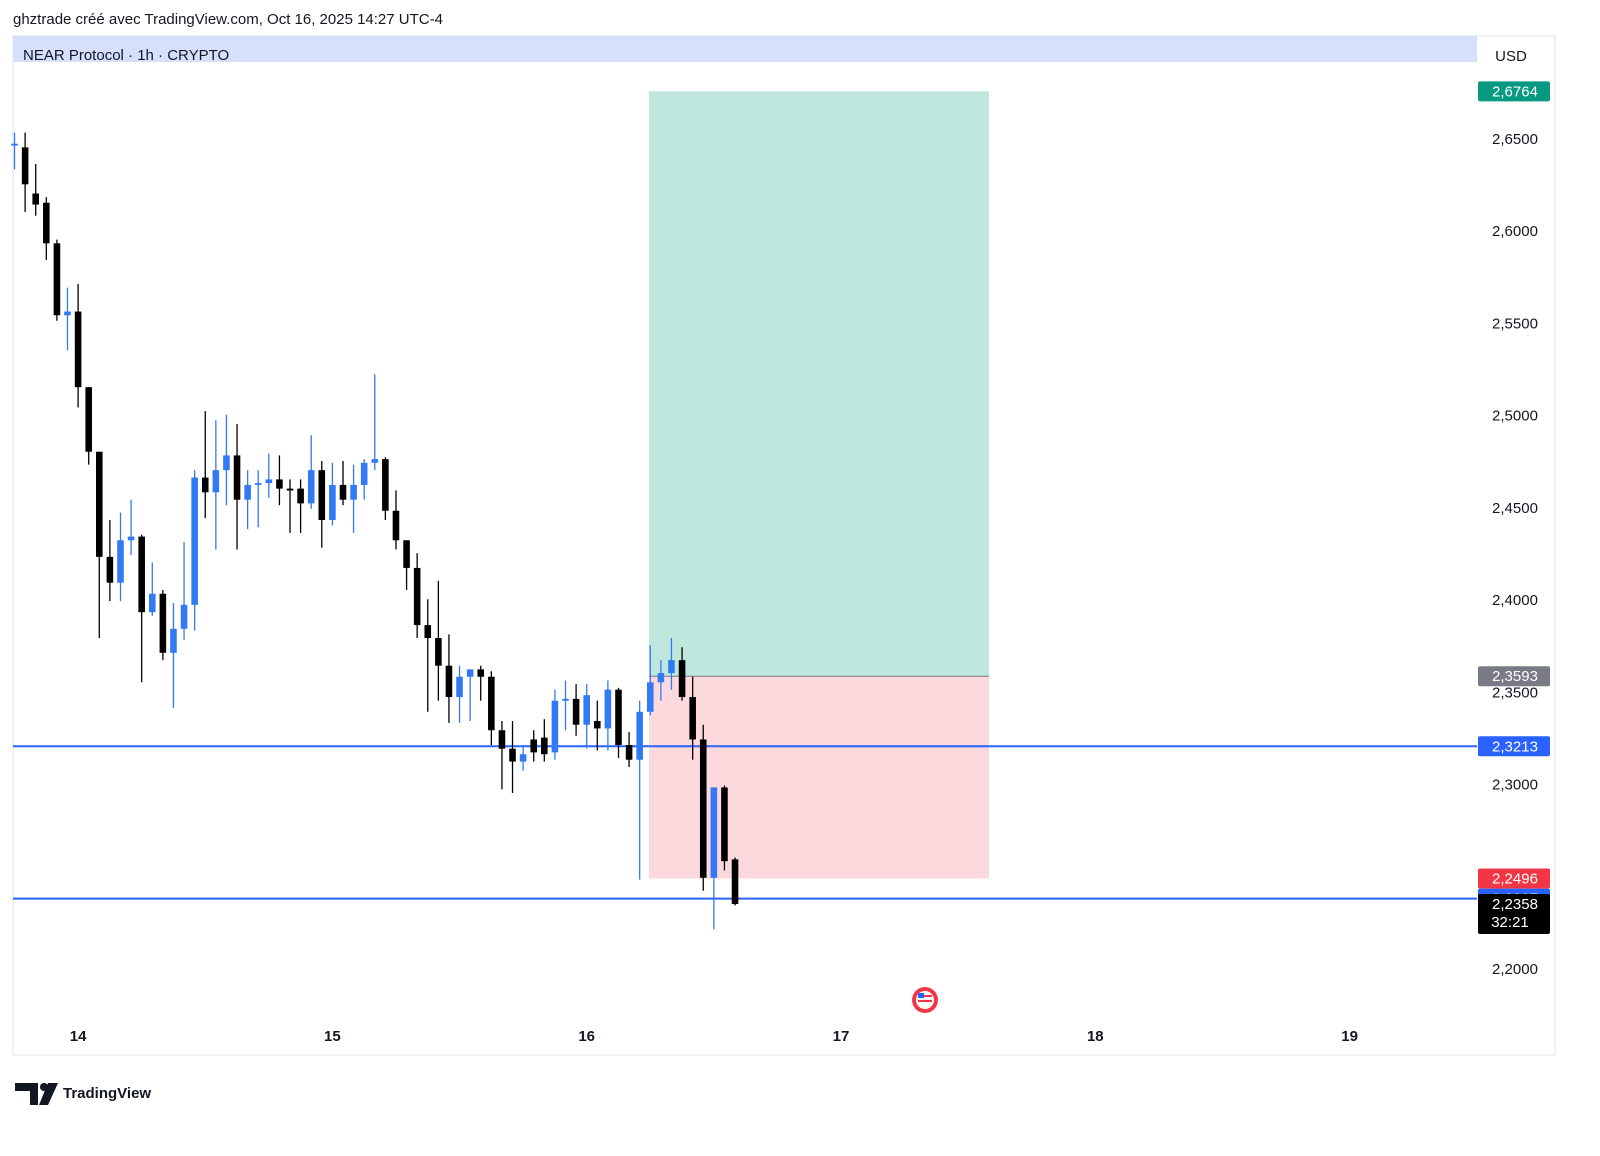 This screenshot has width=1600, height=1156. I want to click on entry-badge, so click(1514, 676).